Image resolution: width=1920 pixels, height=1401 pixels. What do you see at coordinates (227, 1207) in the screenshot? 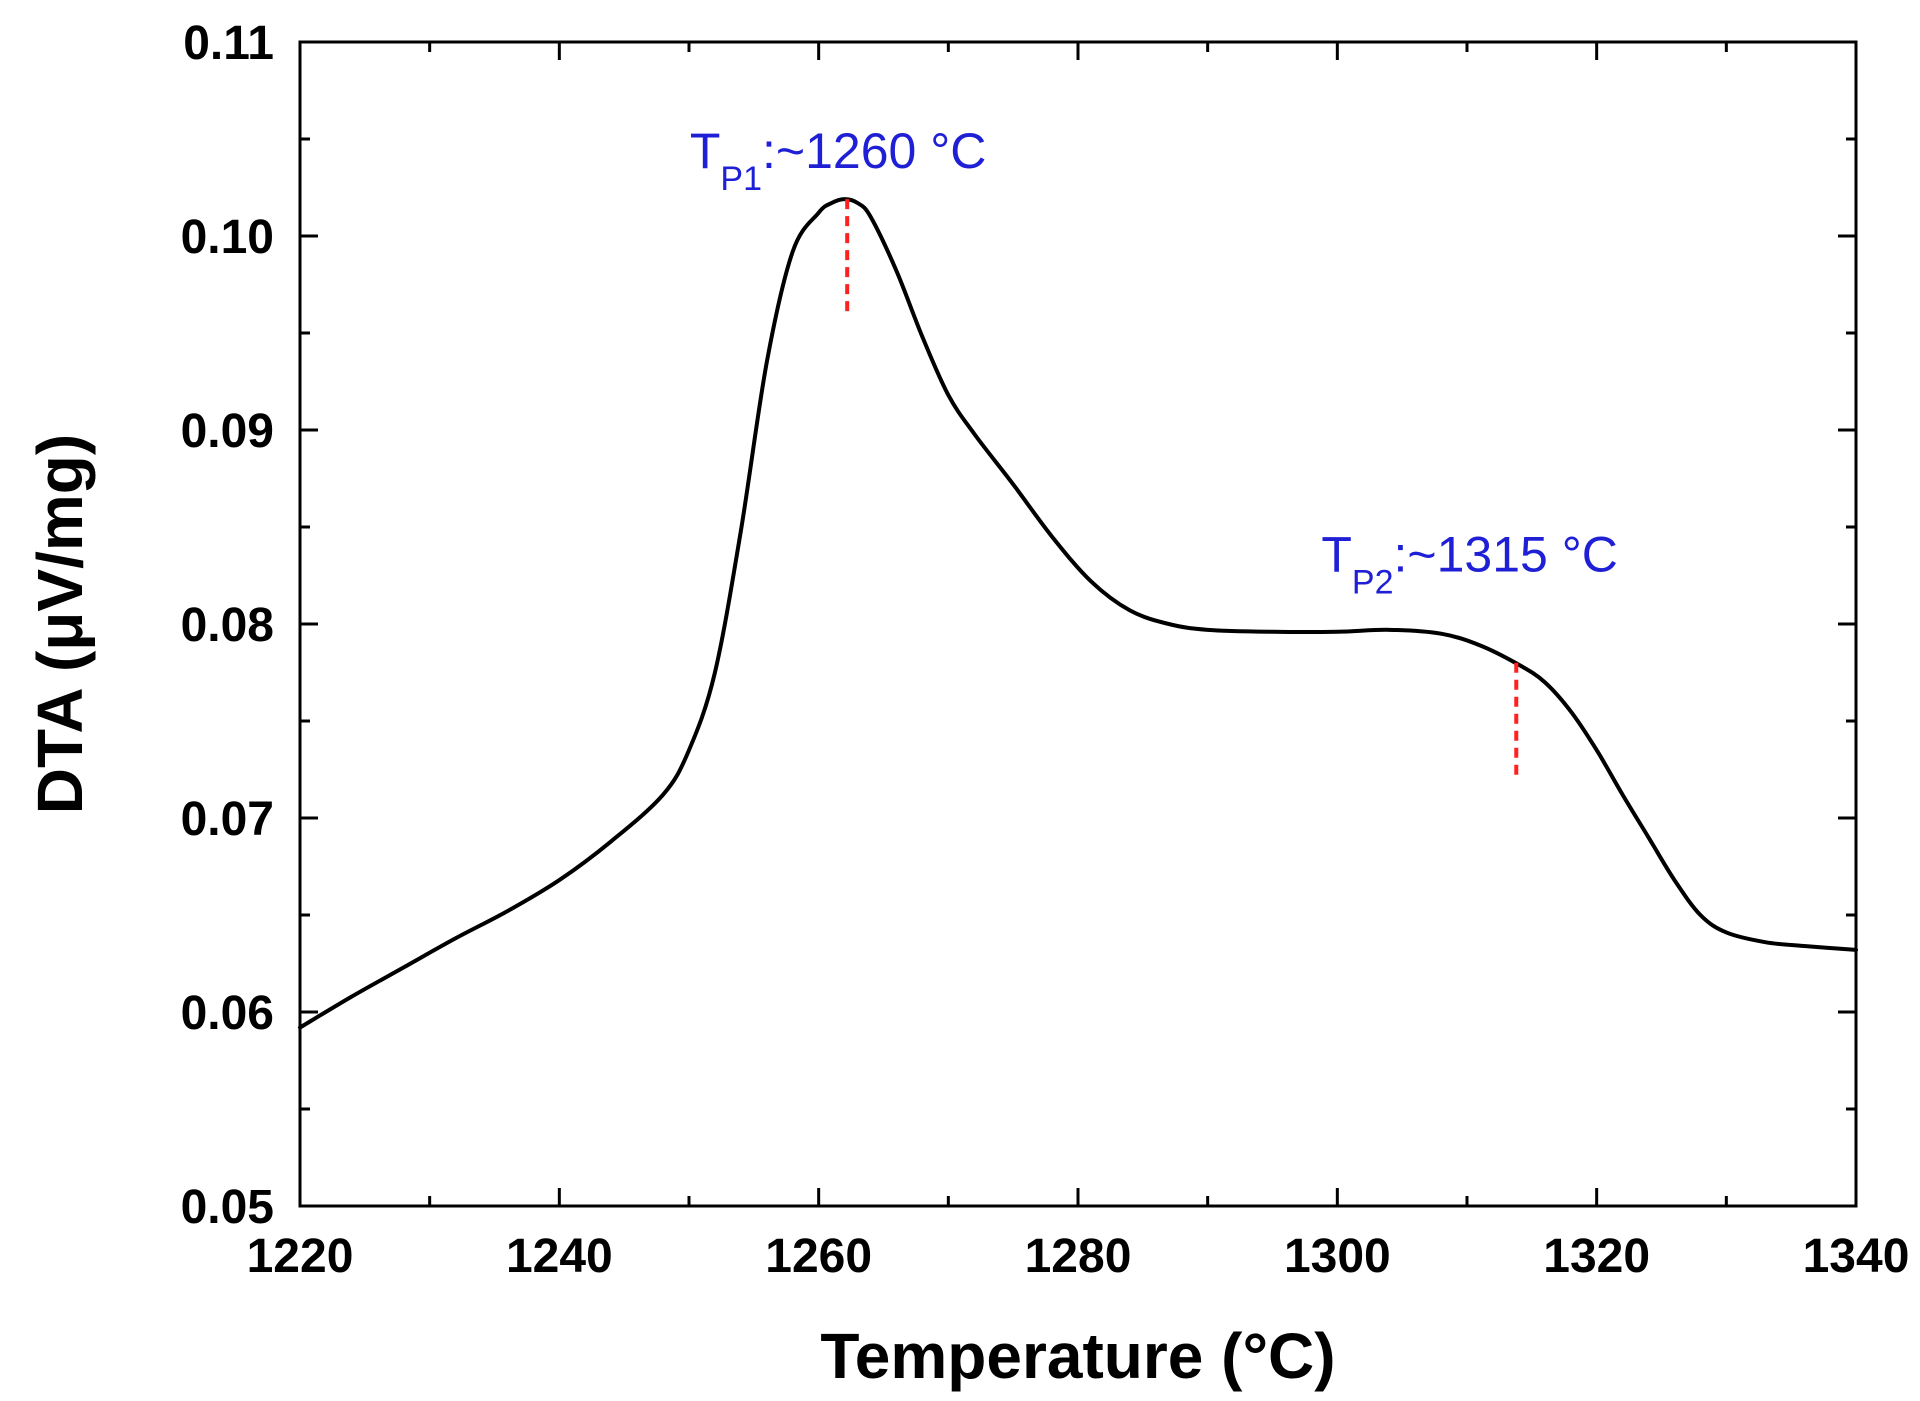
I see `y-tick-label: 0.05` at bounding box center [227, 1207].